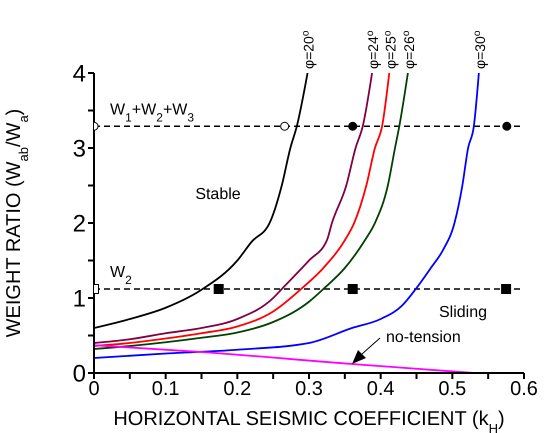 The width and height of the screenshot is (544, 433). What do you see at coordinates (152, 112) in the screenshot?
I see `ref-line-label: W$_{1}$+W$_{2}$+W$_{3}$` at bounding box center [152, 112].